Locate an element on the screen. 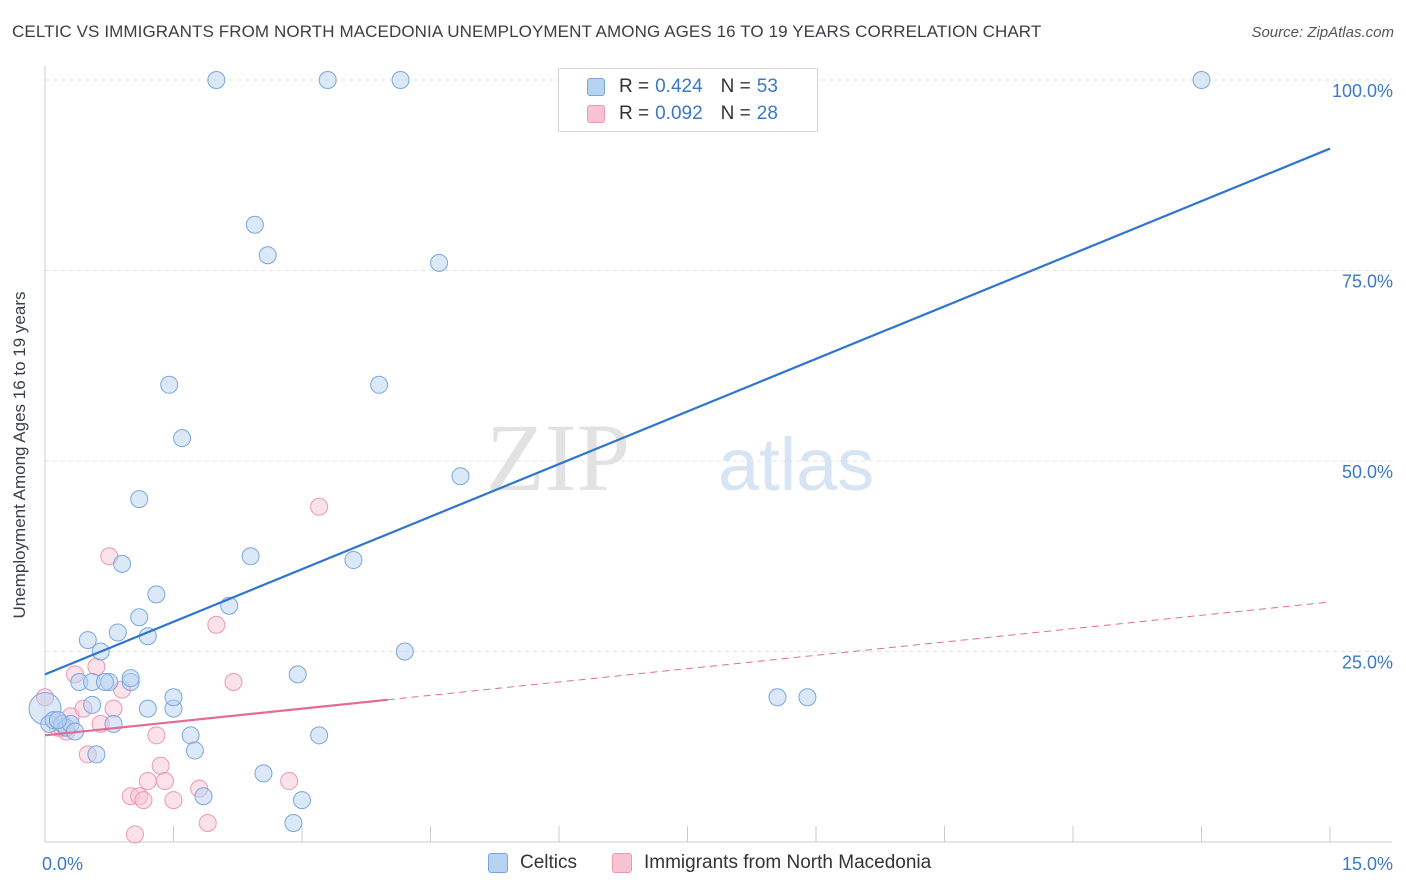 The image size is (1406, 892). series-legend: Celtics Immigrants from North Macedonia is located at coordinates (703, 864).